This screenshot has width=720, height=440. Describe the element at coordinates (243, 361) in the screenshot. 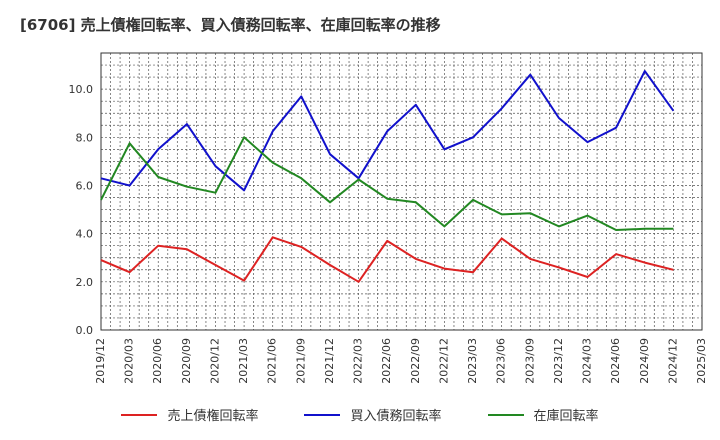

I see `x-tick-label: 2021/03` at that location.